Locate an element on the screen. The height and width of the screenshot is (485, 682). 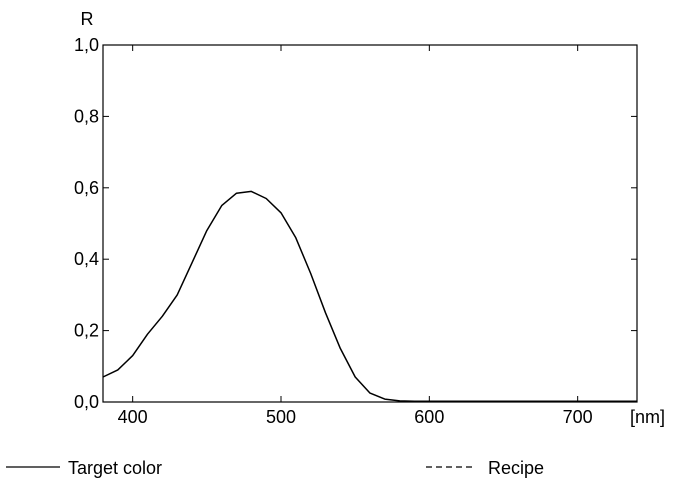
y-tick-label: 0,4 is located at coordinates (86, 259).